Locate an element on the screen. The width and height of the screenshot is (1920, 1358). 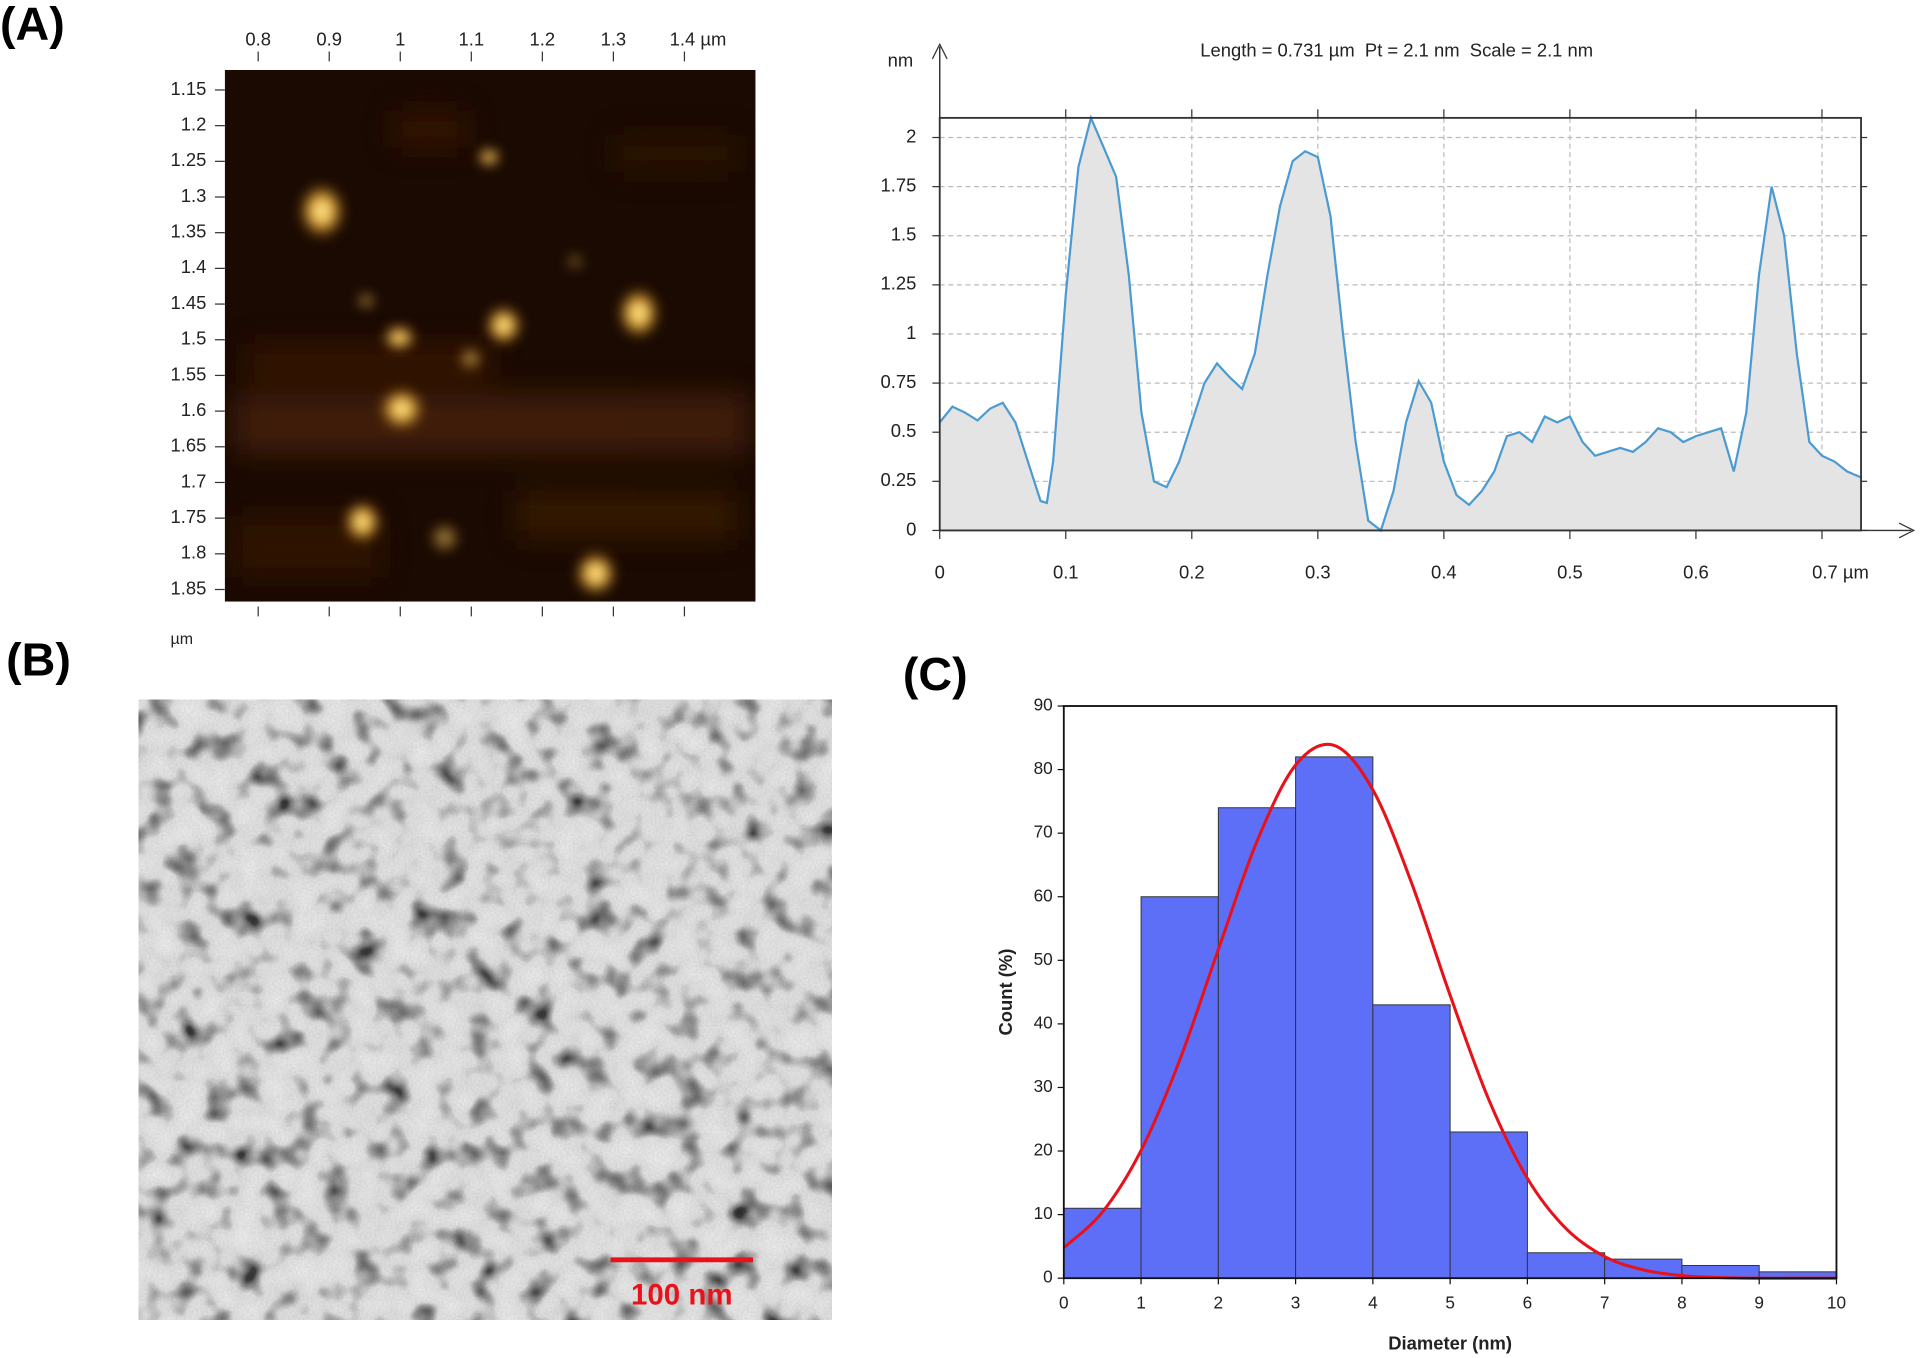
y-tick-label: 20 is located at coordinates (1043, 1150).